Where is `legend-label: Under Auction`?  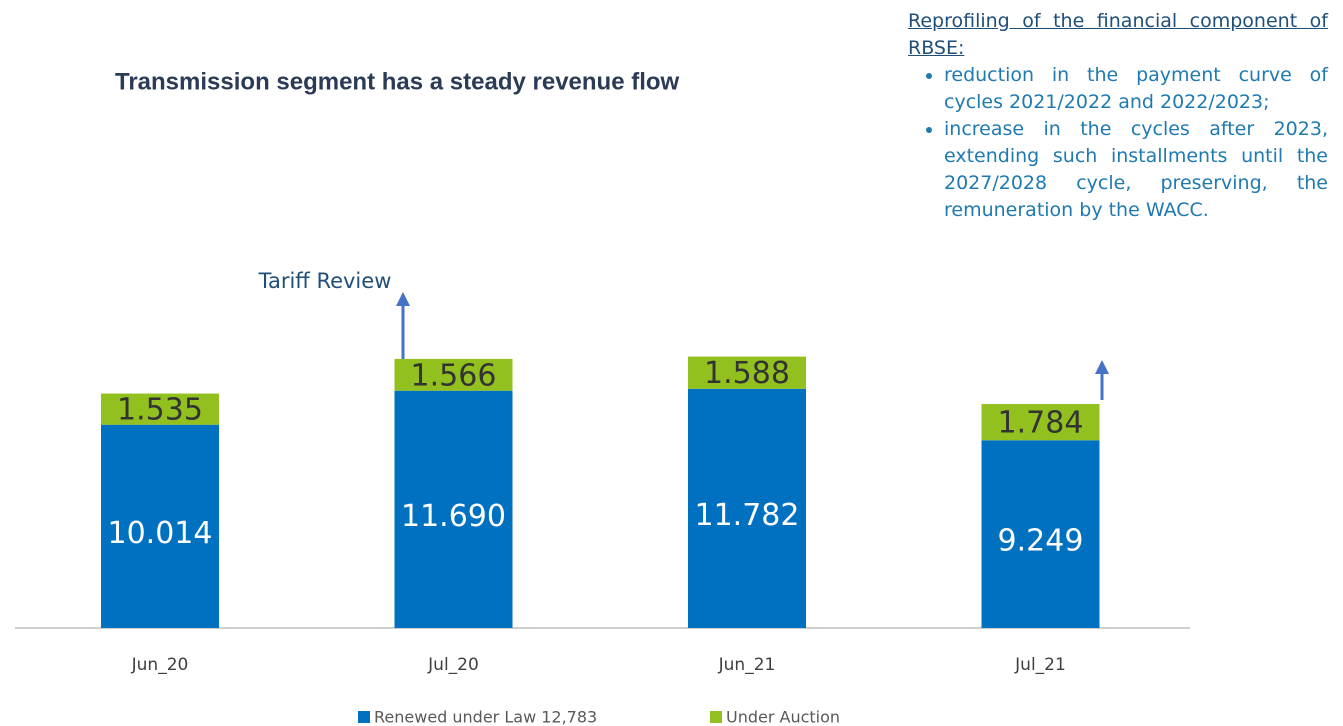 legend-label: Under Auction is located at coordinates (783, 717).